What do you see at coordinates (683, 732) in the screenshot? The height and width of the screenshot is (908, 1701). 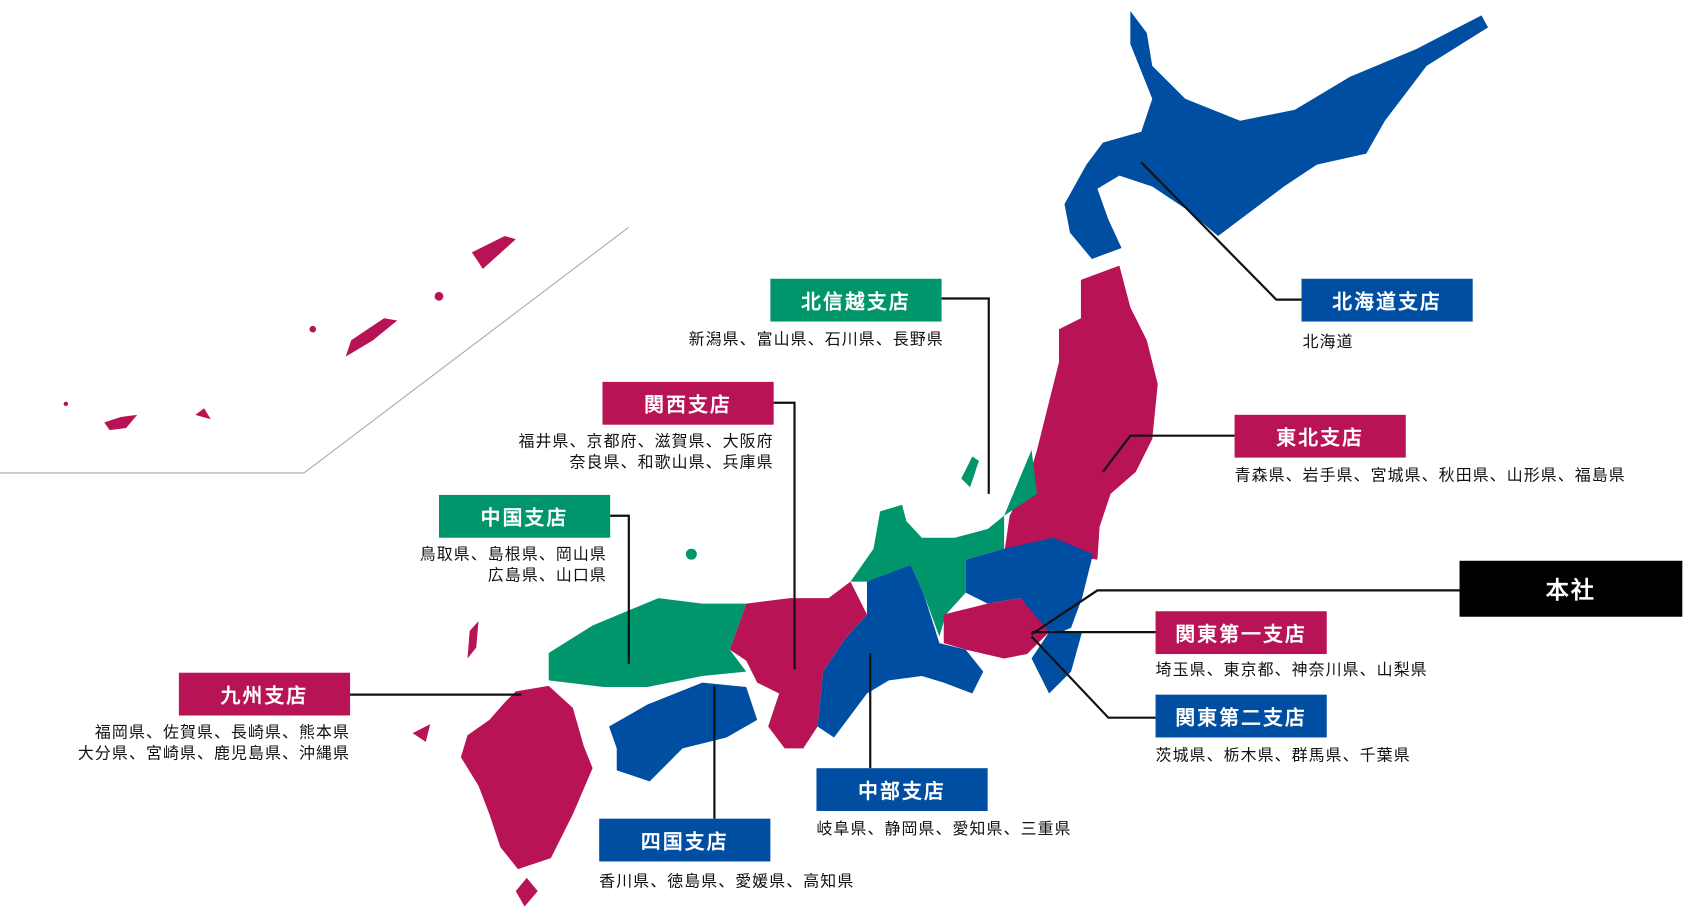 I see `region-shikoku` at bounding box center [683, 732].